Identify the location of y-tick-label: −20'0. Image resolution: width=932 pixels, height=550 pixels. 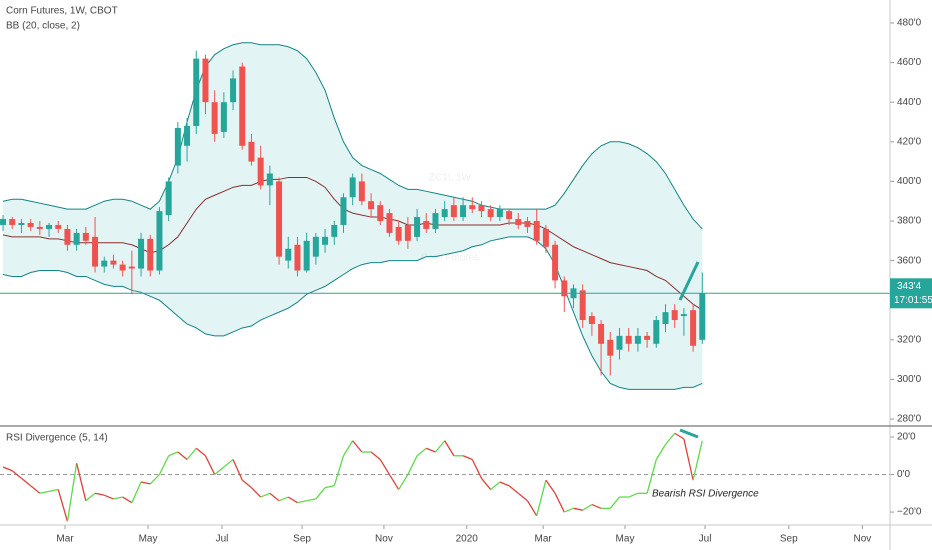
(909, 512).